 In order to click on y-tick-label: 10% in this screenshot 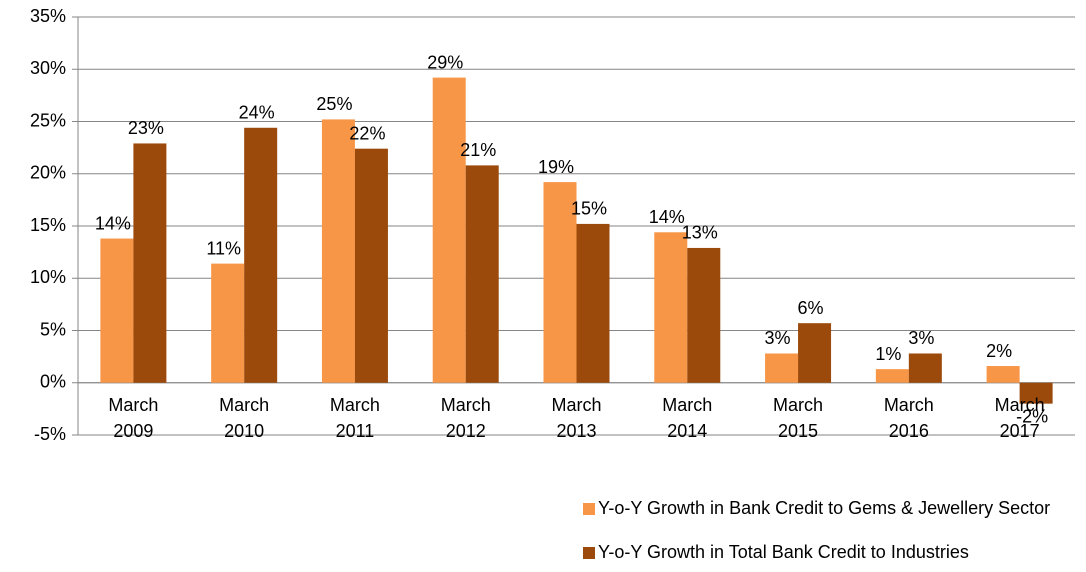, I will do `click(48, 277)`.